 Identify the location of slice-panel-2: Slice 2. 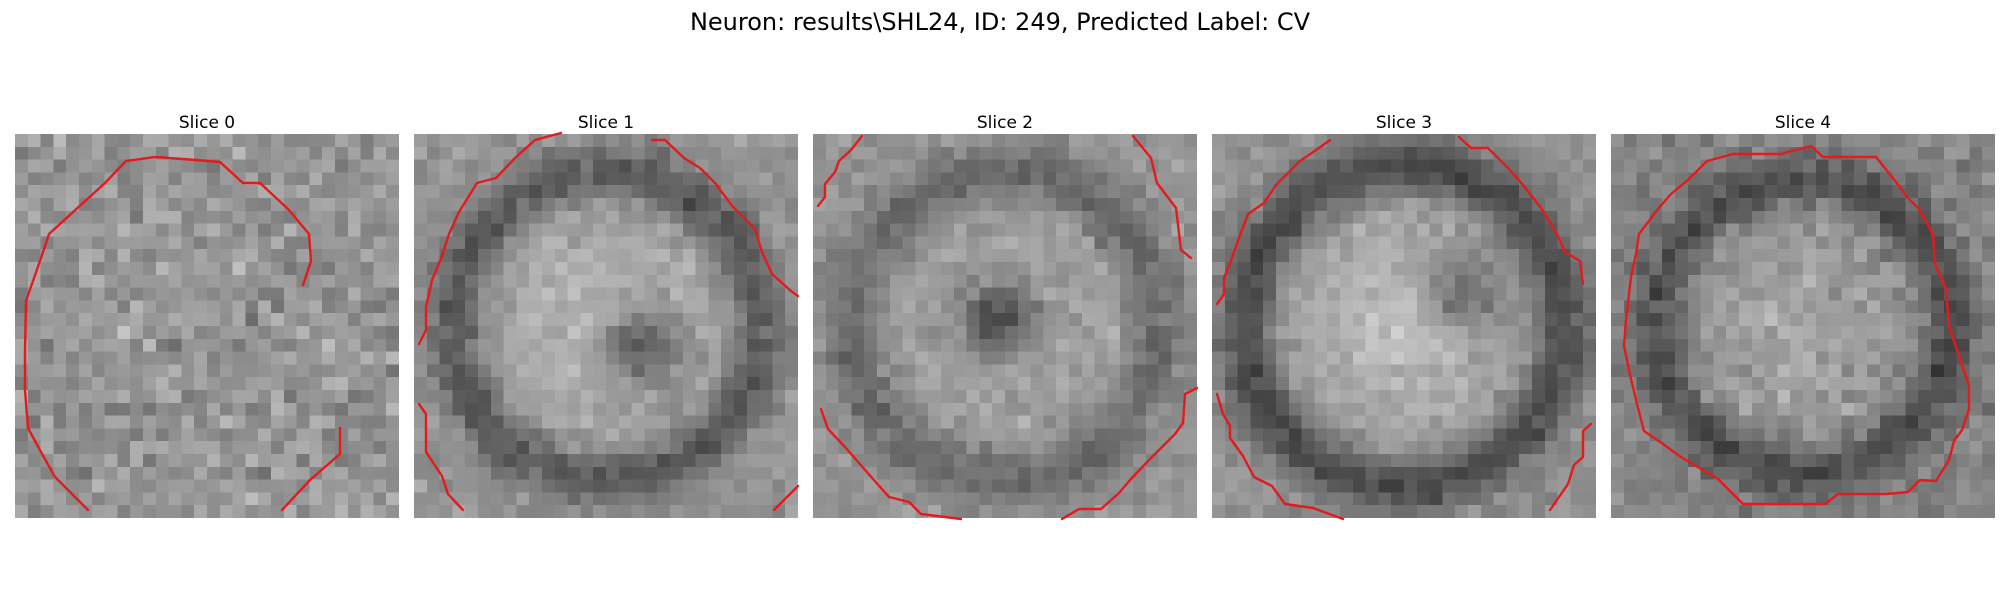
(1005, 315).